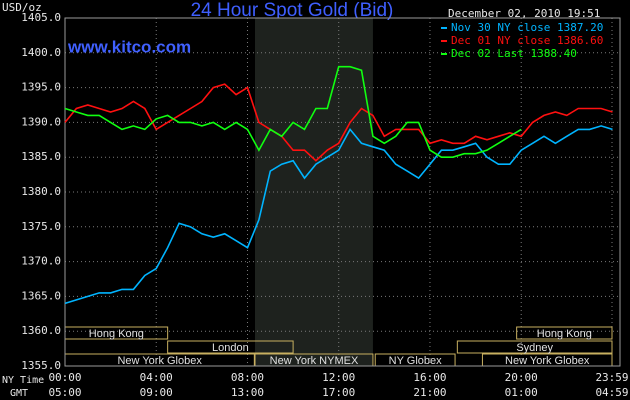 The image size is (630, 400). I want to click on x-row-label: GMT, so click(19, 393).